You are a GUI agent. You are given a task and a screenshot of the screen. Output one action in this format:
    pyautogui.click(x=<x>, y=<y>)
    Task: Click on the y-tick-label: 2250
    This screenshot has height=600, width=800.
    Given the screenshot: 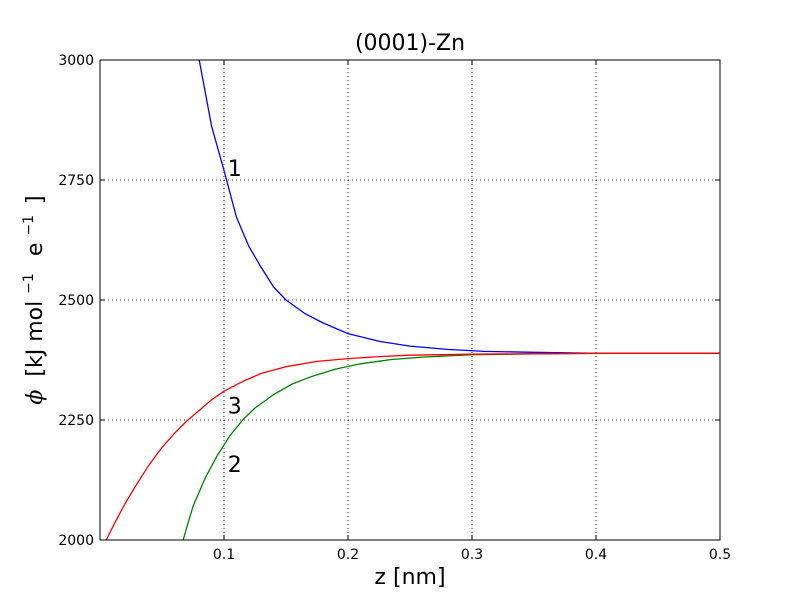 What is the action you would take?
    pyautogui.click(x=76, y=421)
    